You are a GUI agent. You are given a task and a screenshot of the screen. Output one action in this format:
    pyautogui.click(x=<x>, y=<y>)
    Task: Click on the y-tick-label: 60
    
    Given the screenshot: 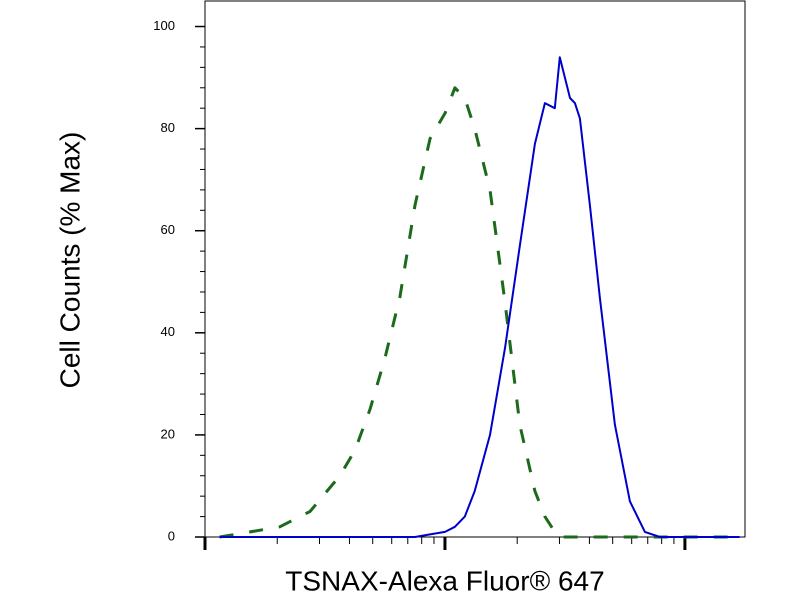 What is the action you would take?
    pyautogui.click(x=168, y=229)
    